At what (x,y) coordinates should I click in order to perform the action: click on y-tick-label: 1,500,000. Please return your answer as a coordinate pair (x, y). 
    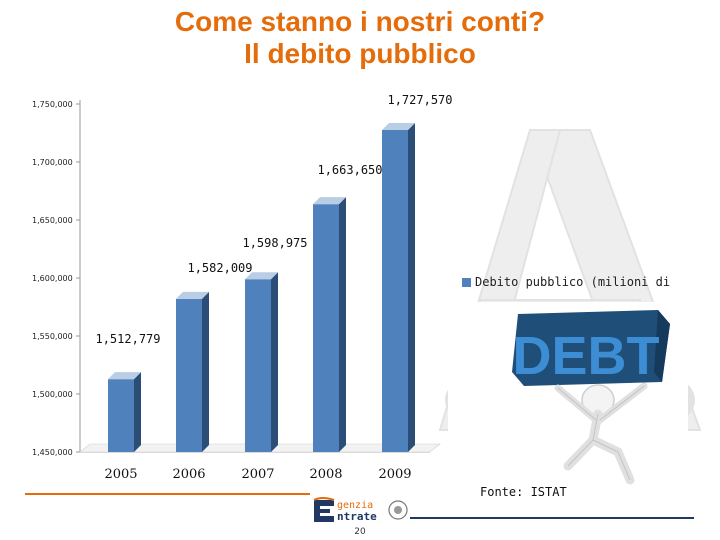
    Looking at the image, I should click on (52, 394).